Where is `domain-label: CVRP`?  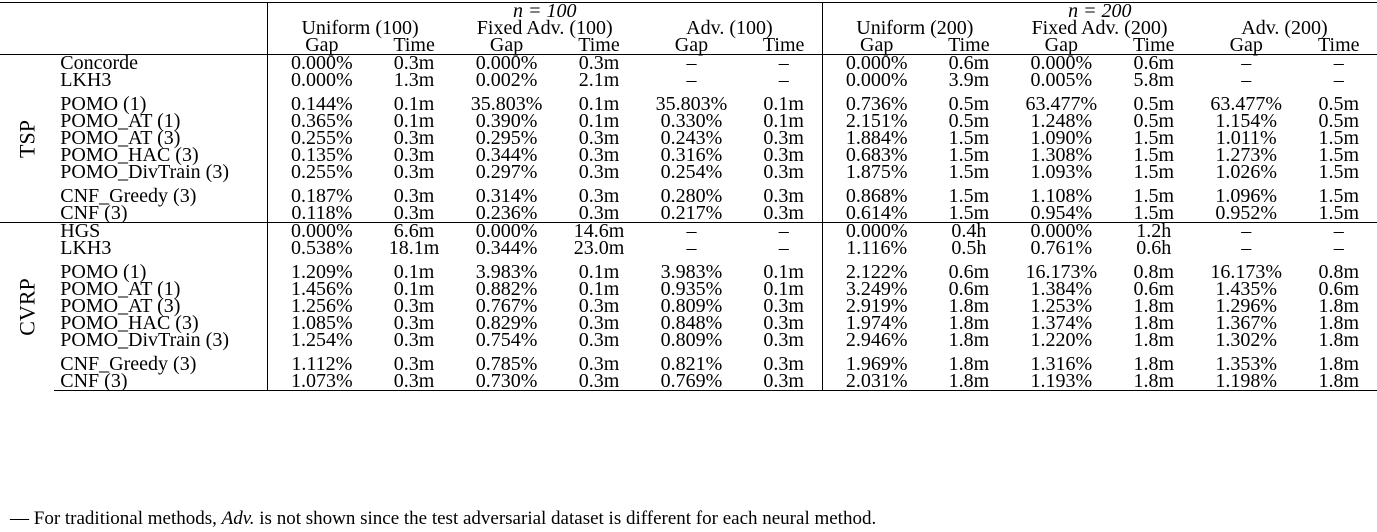
domain-label: CVRP is located at coordinates (27, 307).